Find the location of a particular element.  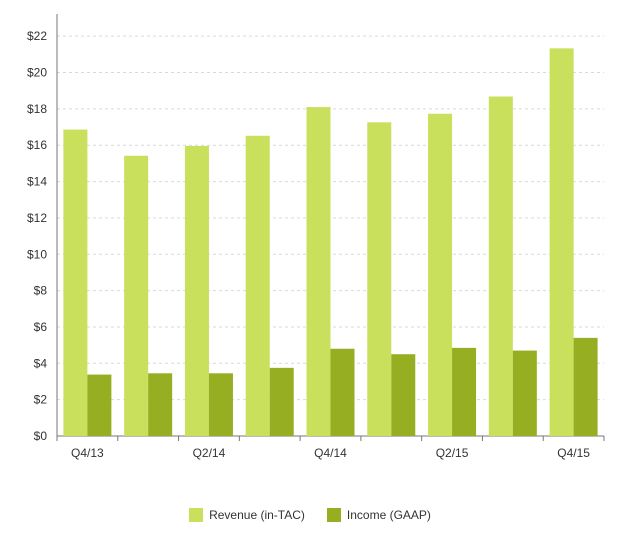

x-tick-label: Q4/15 is located at coordinates (573, 453).